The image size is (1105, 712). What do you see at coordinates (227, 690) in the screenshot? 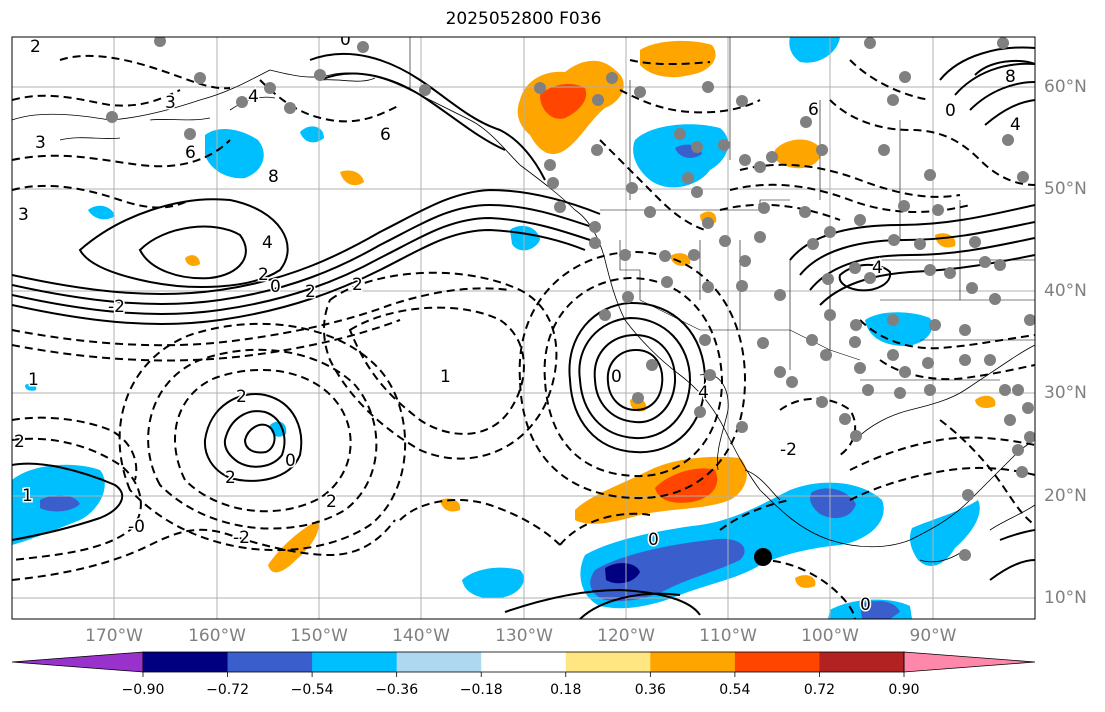
I see `colorbar-tick-label: −0.72` at bounding box center [227, 690].